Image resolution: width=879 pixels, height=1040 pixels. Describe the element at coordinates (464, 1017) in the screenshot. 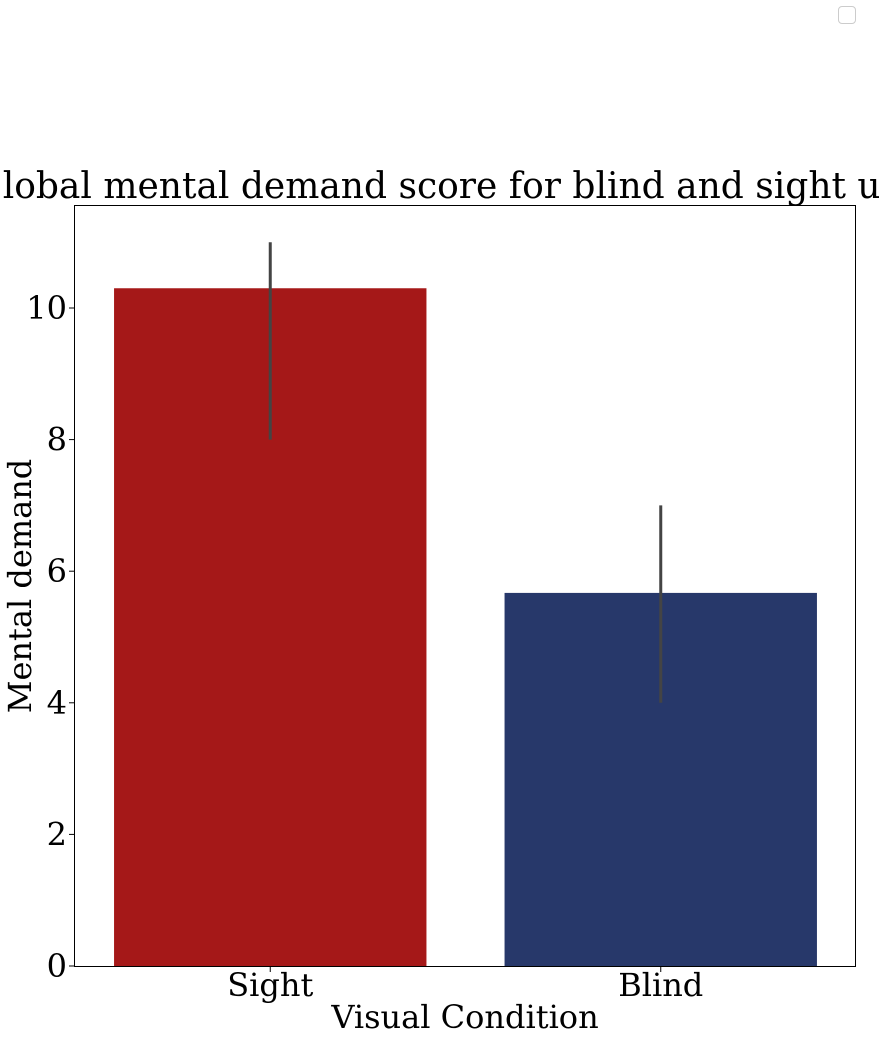

I see `x-axis-label: Visual Condition` at that location.